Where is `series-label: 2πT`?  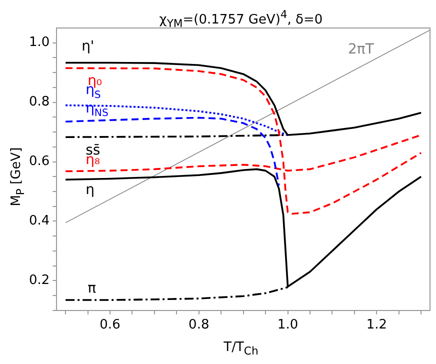 series-label: 2πT is located at coordinates (361, 50).